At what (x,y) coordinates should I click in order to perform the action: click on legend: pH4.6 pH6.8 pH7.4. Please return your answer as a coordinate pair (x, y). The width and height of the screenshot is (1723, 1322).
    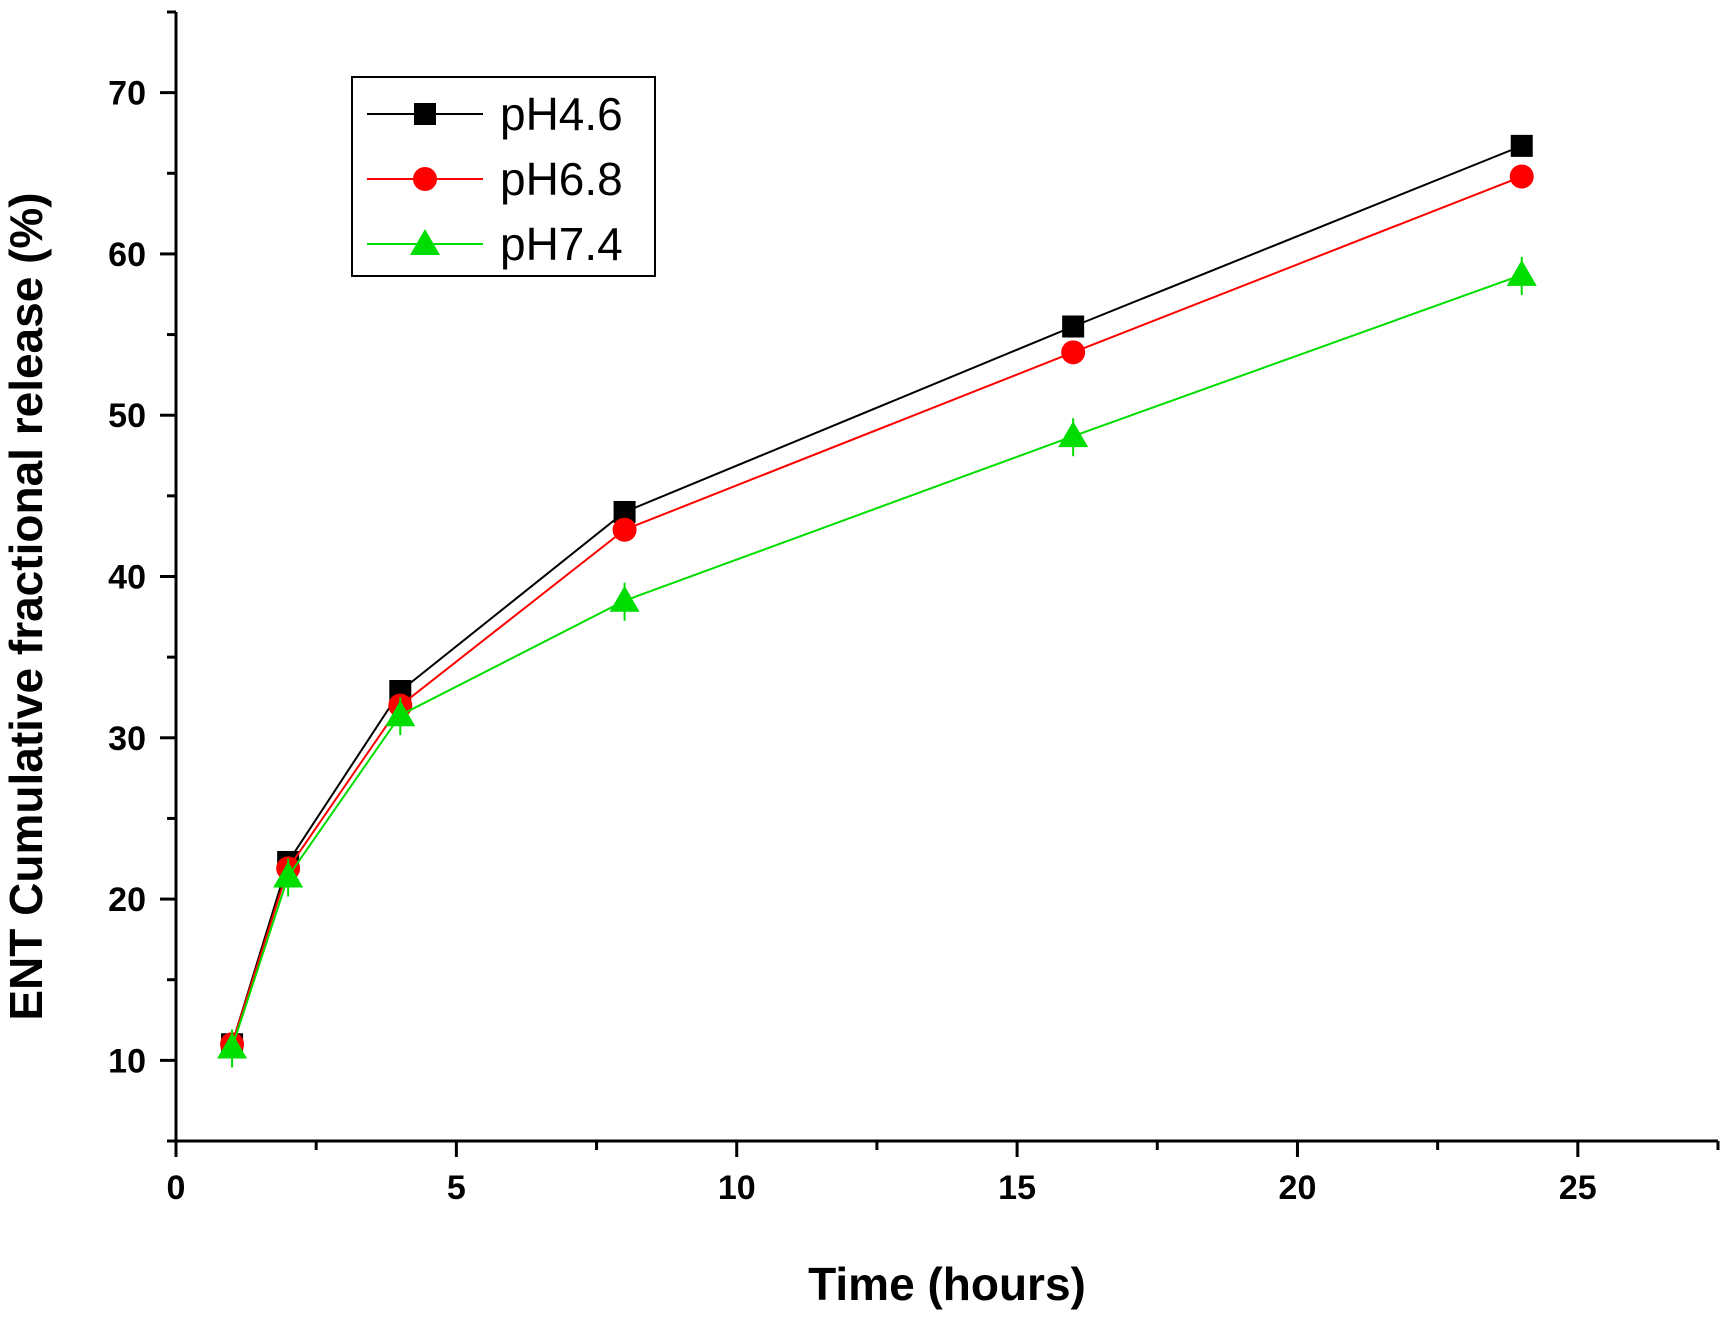
    Looking at the image, I should click on (503, 176).